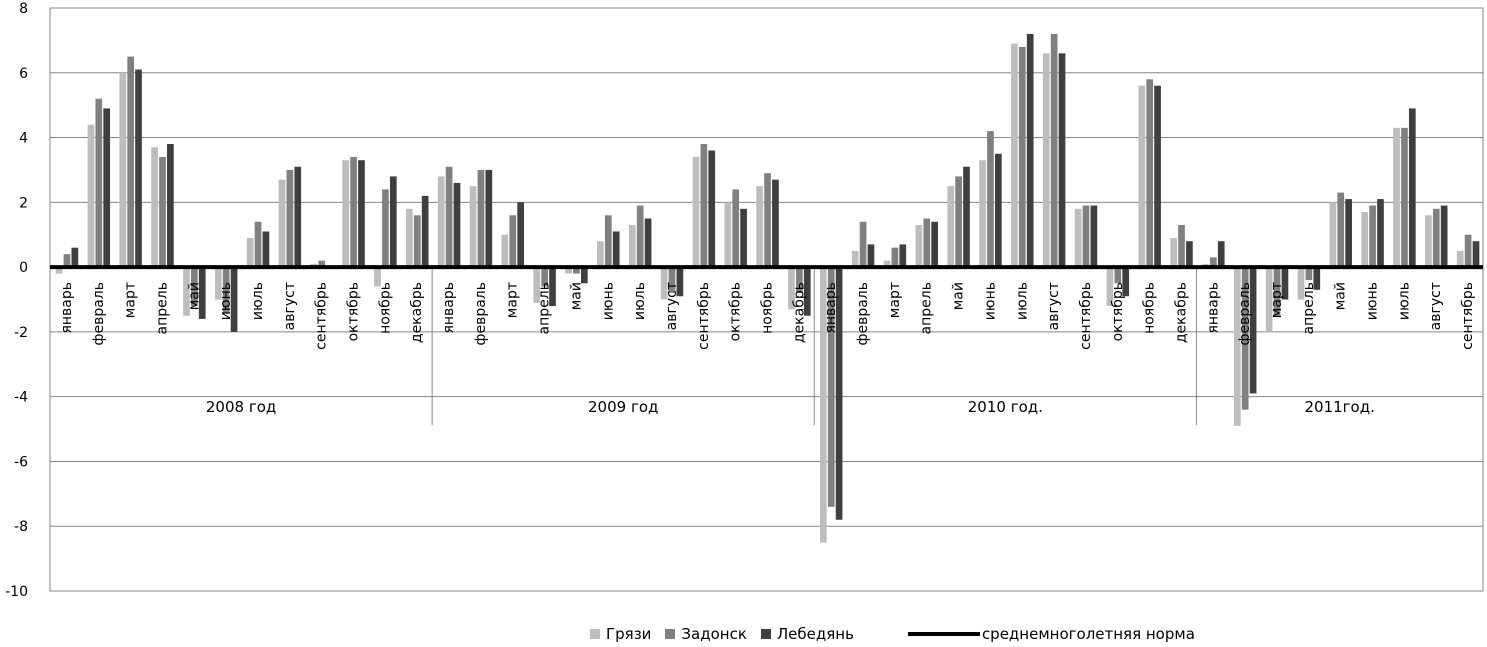 This screenshot has height=647, width=1487. I want to click on legend-label-zadonsk: Задонск, so click(714, 634).